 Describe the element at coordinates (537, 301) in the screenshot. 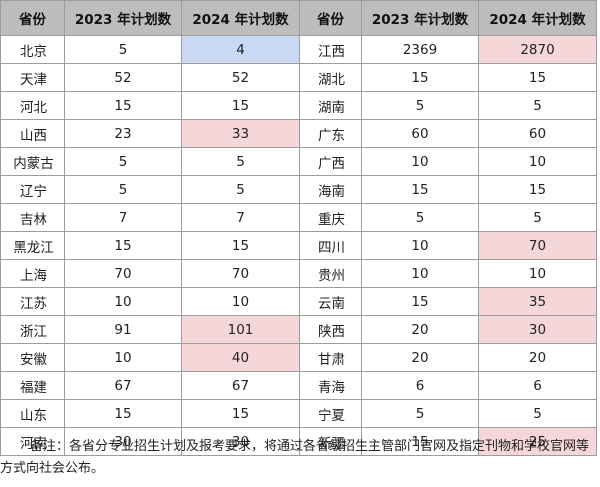

I see `plan-2024-cell: 35` at that location.